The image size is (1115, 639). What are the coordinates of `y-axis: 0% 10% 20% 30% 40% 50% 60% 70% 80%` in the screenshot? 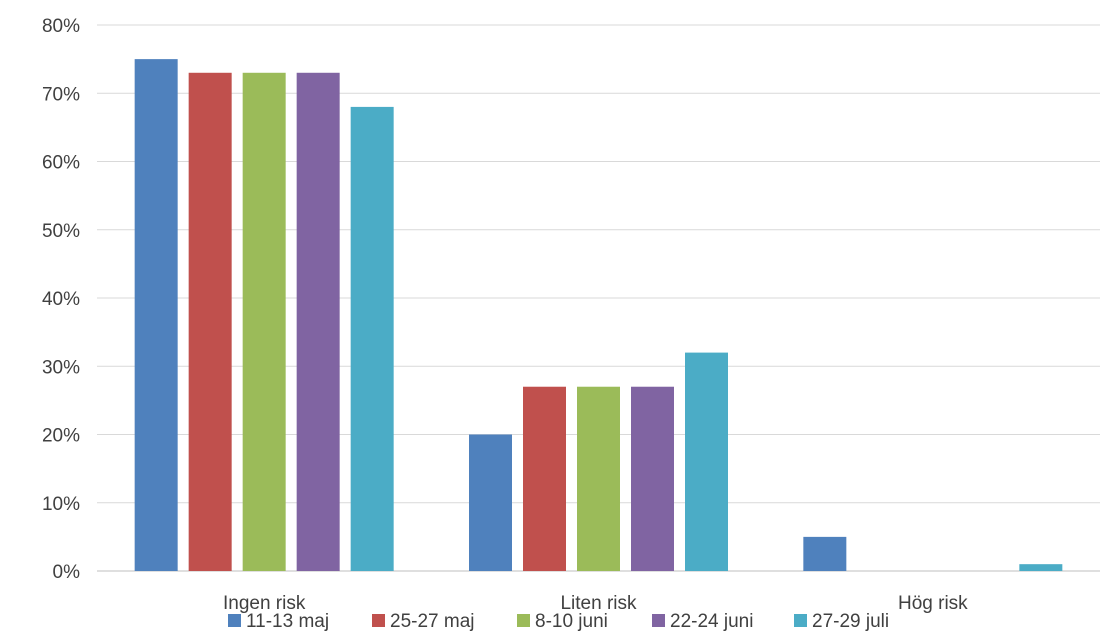 It's located at (61, 299).